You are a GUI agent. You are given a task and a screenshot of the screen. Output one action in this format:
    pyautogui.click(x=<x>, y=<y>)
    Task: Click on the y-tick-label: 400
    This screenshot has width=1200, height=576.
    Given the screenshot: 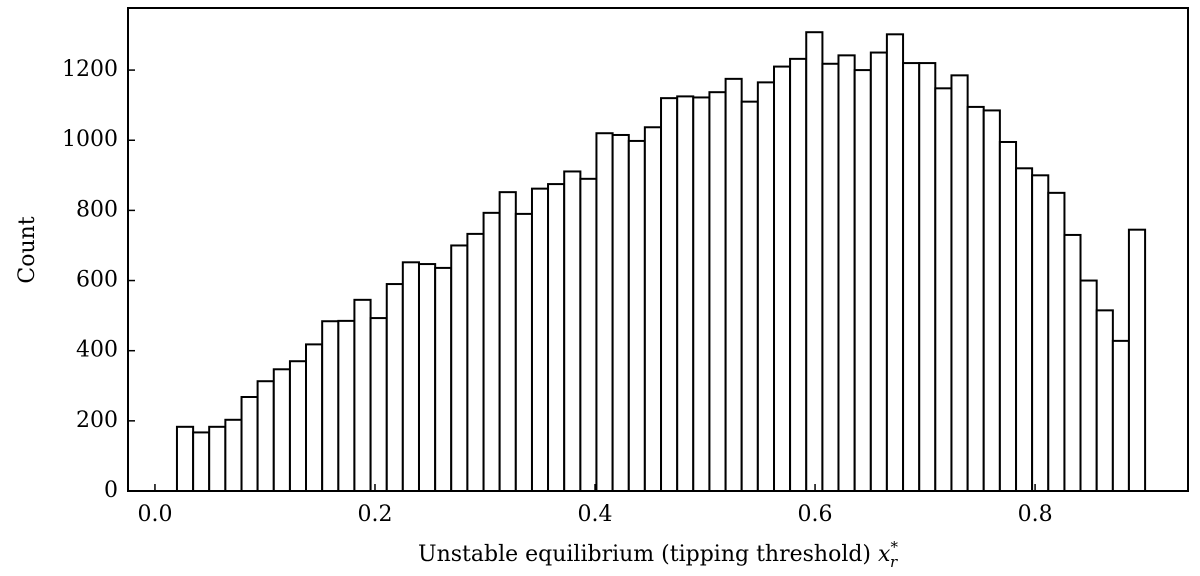 What is the action you would take?
    pyautogui.click(x=97, y=350)
    